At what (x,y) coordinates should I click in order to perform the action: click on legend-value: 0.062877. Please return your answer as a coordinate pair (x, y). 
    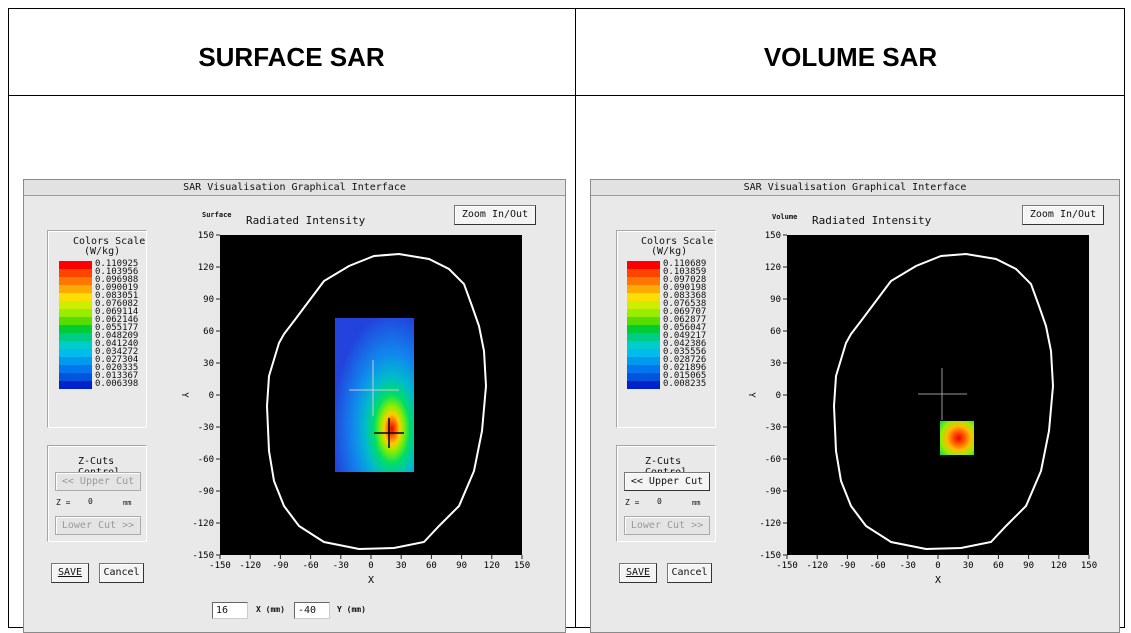
    Looking at the image, I should click on (685, 320).